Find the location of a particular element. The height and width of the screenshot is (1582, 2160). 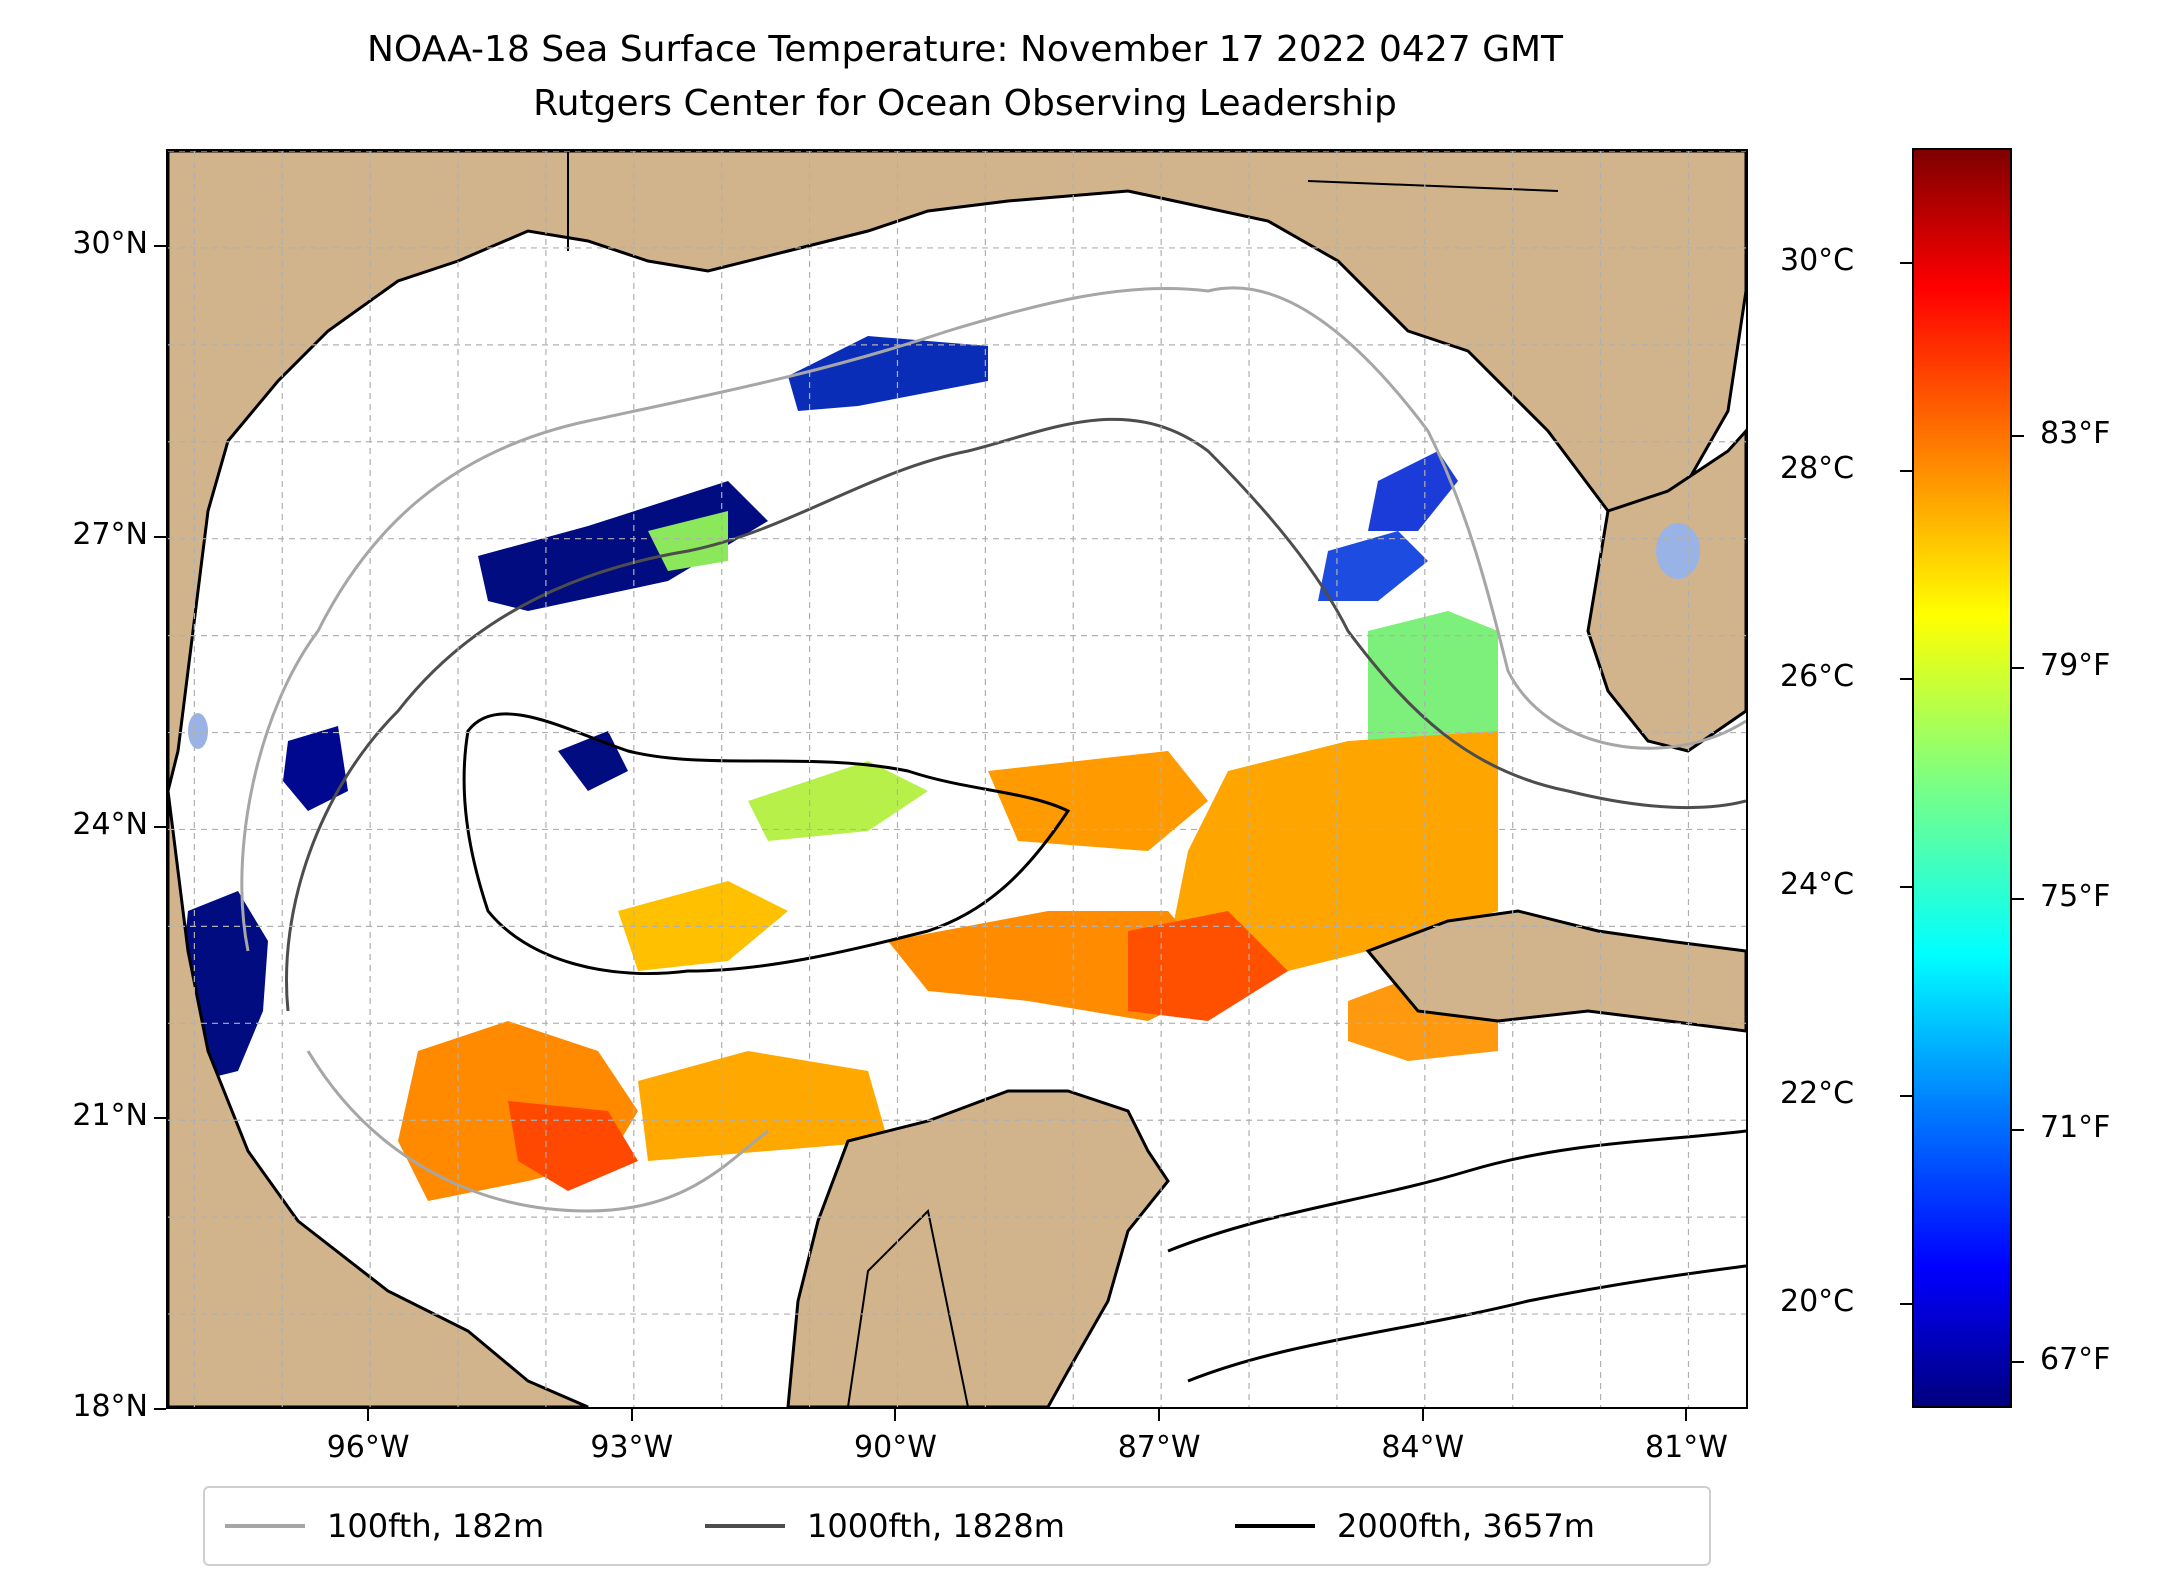

colorbar-fahrenheit-label: 67°F is located at coordinates (2075, 1359).